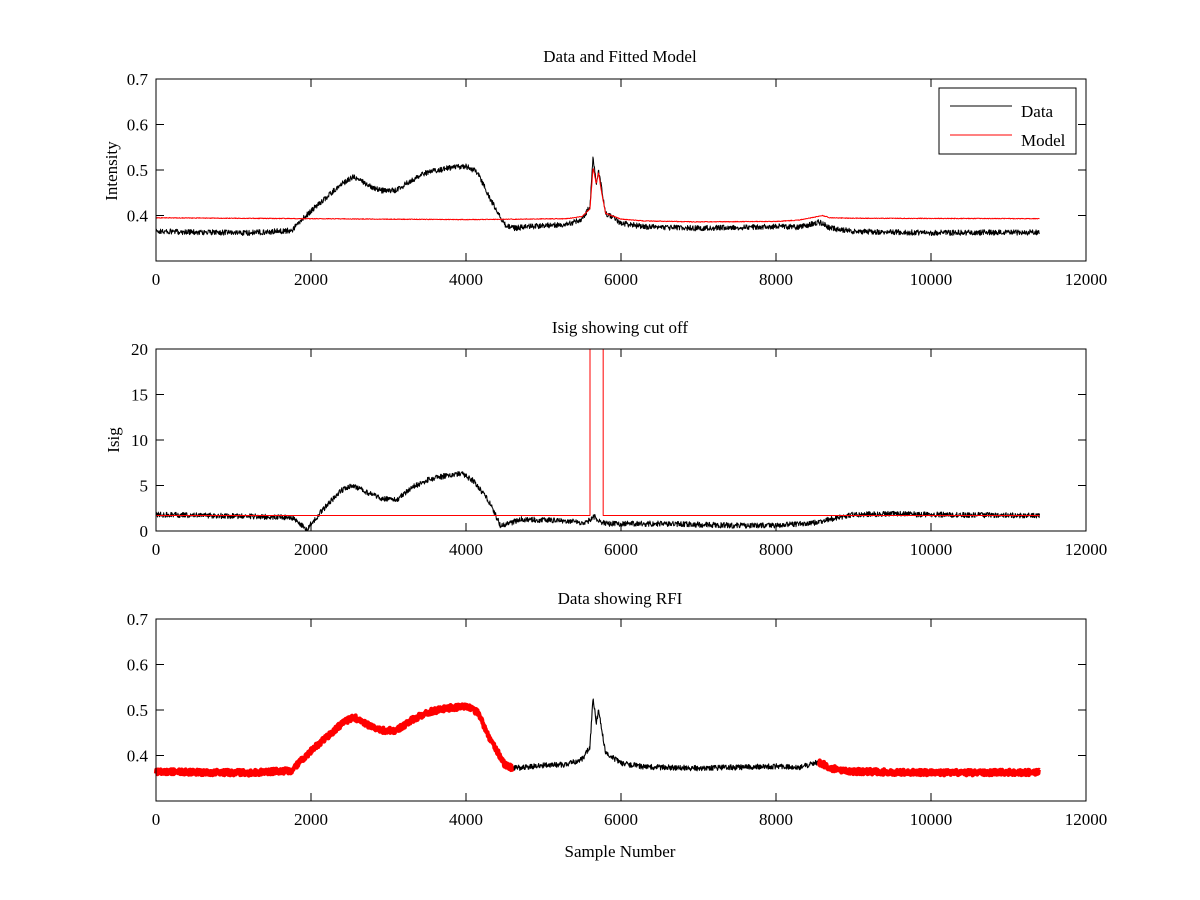 The height and width of the screenshot is (900, 1200). I want to click on y-tick-label: 10, so click(139, 440).